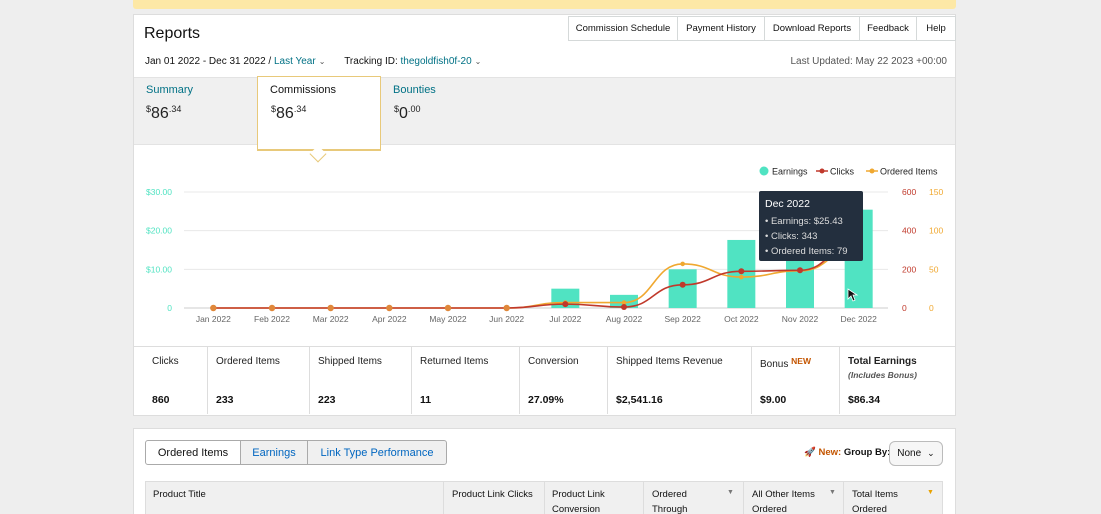  What do you see at coordinates (465, 380) in the screenshot?
I see `stat-returned-items: Returned Items 11` at bounding box center [465, 380].